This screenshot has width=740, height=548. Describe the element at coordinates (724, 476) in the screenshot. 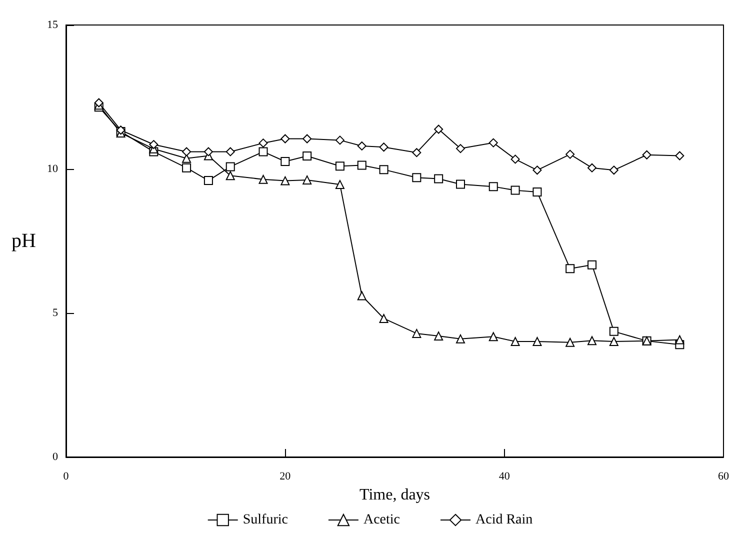

I see `x-tick-label: 60` at that location.